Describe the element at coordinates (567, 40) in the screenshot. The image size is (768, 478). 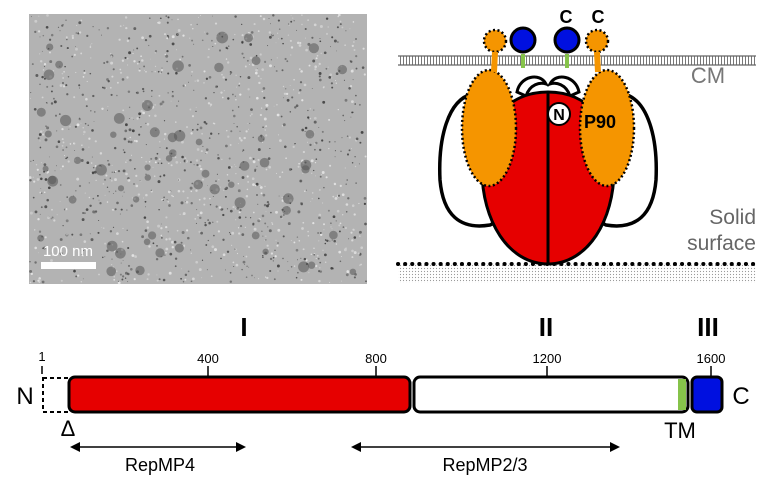
I see `right-c-domain` at that location.